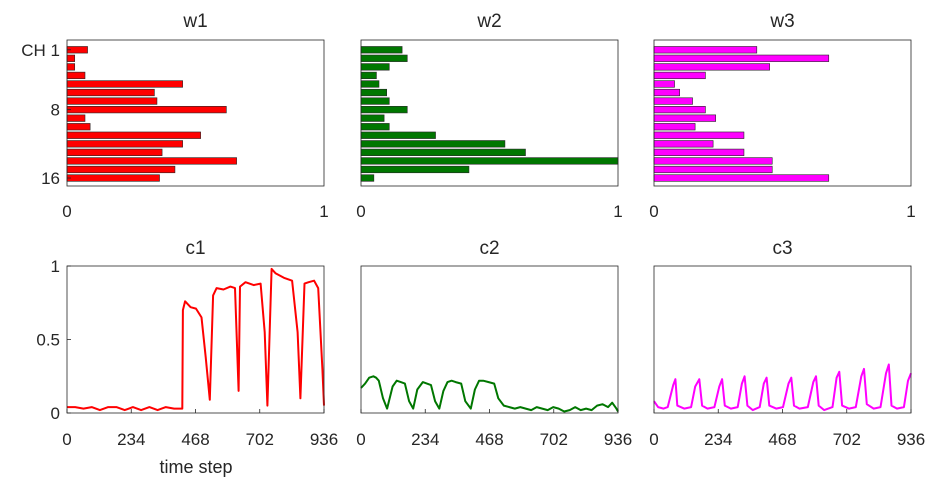 This screenshot has height=488, width=933. What do you see at coordinates (40, 50) in the screenshot?
I see `y-tick-label: CH 1` at bounding box center [40, 50].